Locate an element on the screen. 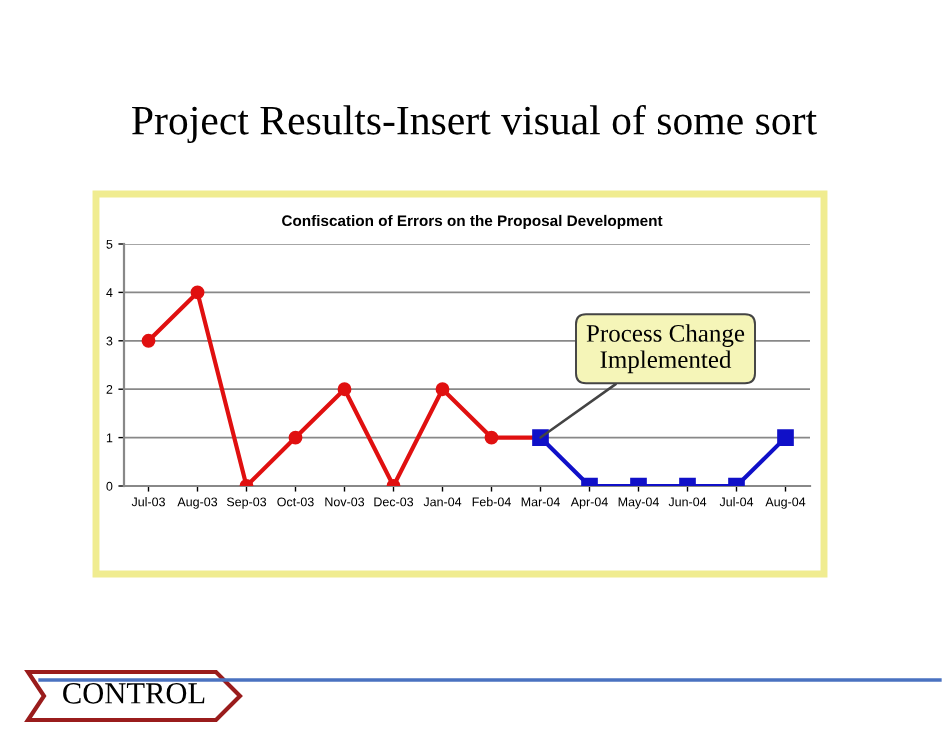 The height and width of the screenshot is (732, 948). text: CONTROL is located at coordinates (134, 693).